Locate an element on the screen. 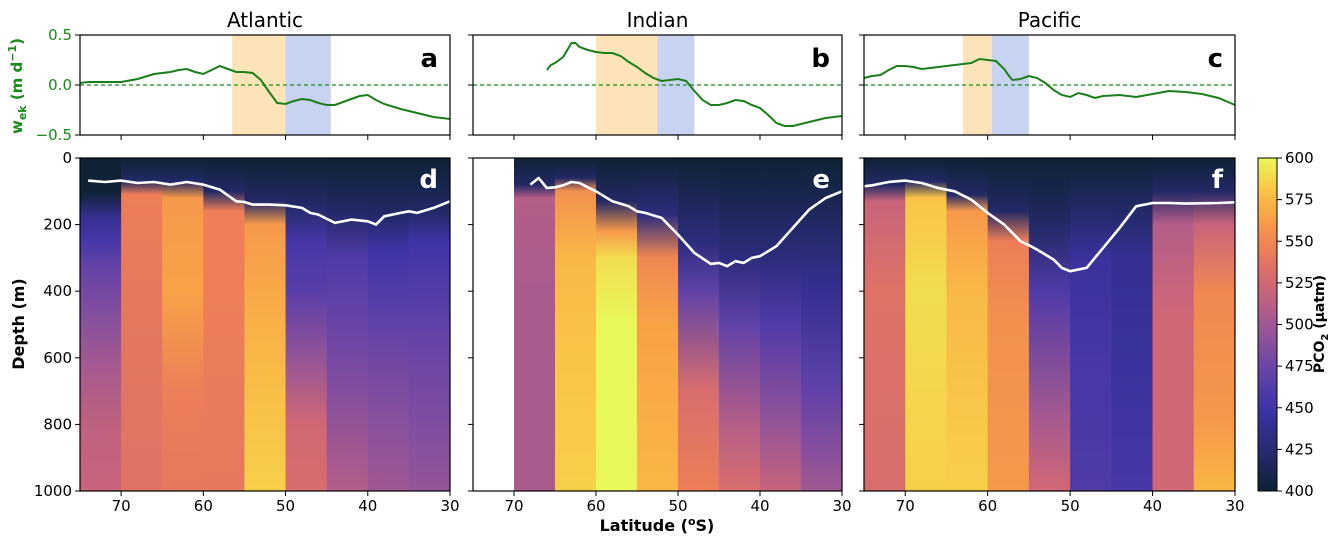 The height and width of the screenshot is (537, 1338). y-tick-label: −0.5 is located at coordinates (54, 135).